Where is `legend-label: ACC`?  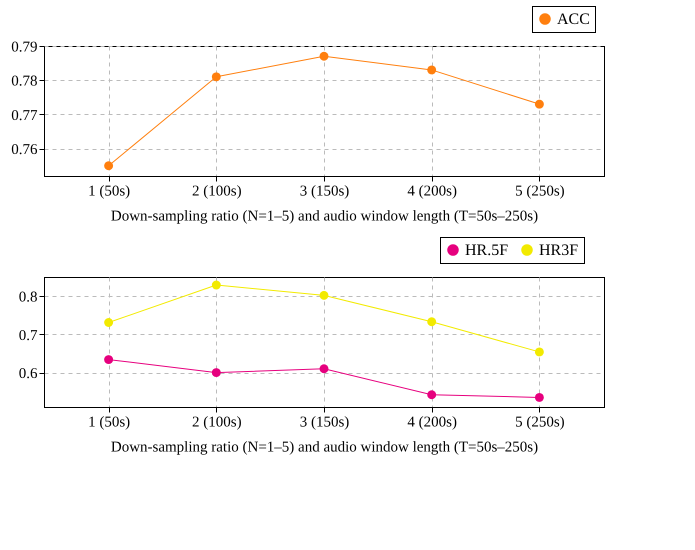 legend-label: ACC is located at coordinates (573, 19).